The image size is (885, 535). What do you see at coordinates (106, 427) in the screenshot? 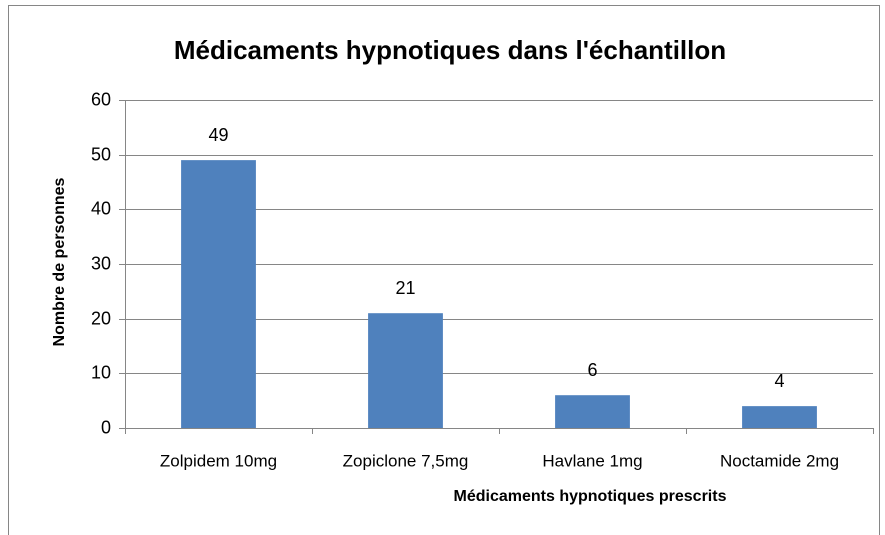
I see `y-tick-label: 0` at bounding box center [106, 427].